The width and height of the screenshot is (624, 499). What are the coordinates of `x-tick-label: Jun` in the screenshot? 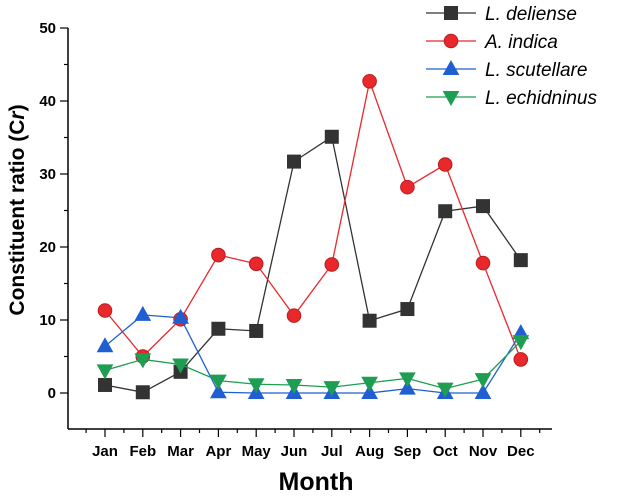 It's located at (294, 451).